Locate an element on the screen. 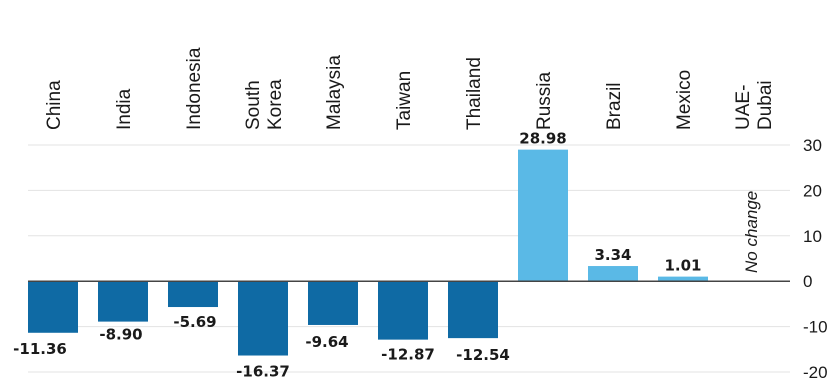 This screenshot has height=390, width=840. y-axis-tick-labels: 30 20 10 0 -10 -20 is located at coordinates (815, 259).